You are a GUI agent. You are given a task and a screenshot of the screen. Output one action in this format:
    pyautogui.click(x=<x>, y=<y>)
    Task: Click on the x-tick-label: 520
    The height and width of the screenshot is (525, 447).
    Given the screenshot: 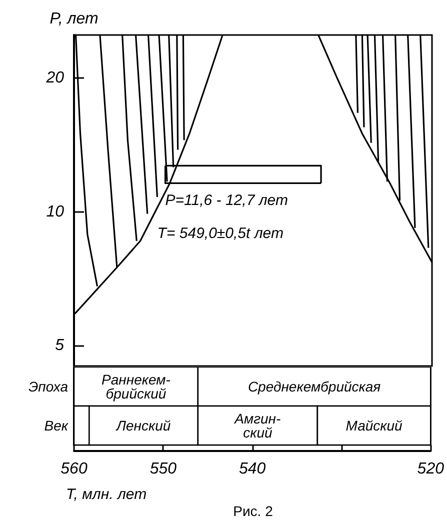 What is the action you would take?
    pyautogui.click(x=430, y=469)
    